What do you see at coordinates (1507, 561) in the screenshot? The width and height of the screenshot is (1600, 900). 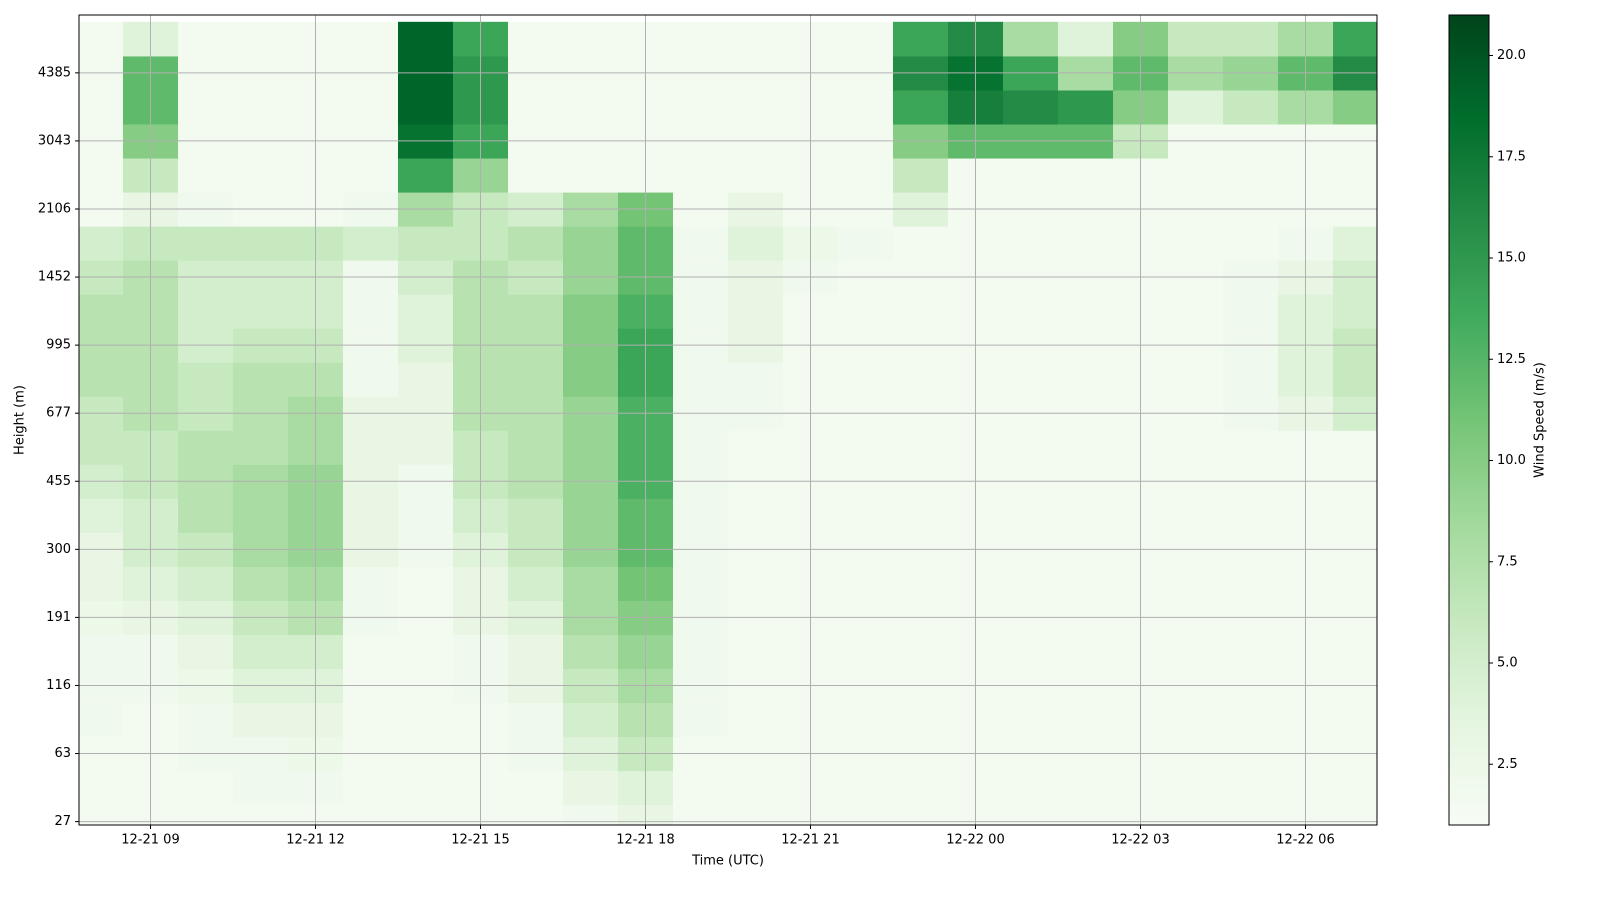 I see `colorbar-tick-label: 7.5` at bounding box center [1507, 561].